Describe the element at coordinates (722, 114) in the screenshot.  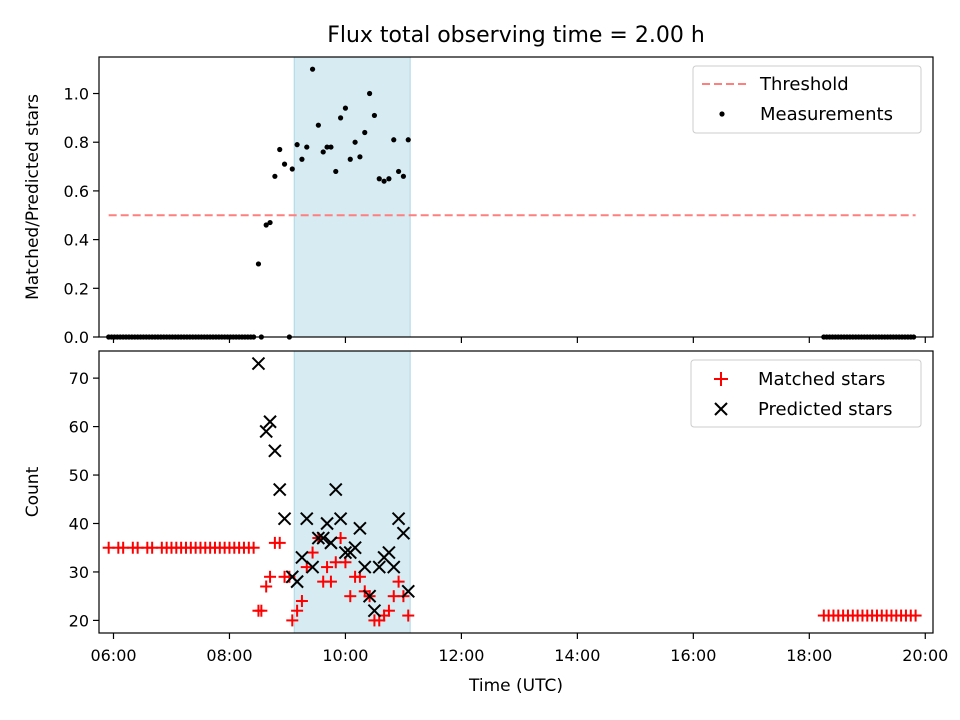
I see `legend-measurements-swatch` at that location.